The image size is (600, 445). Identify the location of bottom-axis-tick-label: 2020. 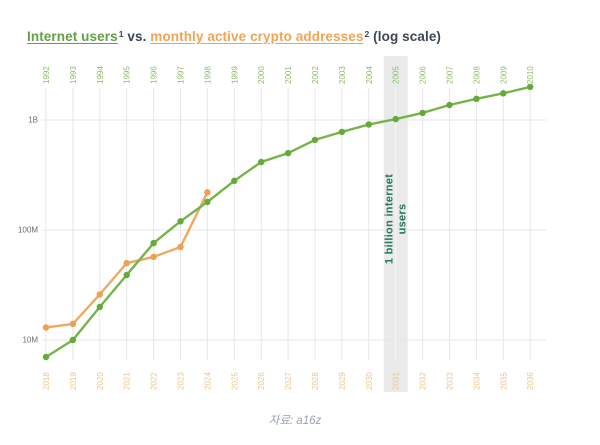
(100, 381).